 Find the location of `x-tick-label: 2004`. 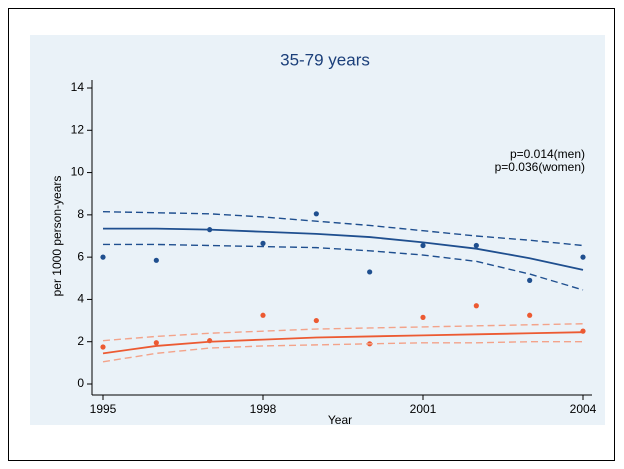

x-tick-label: 2004 is located at coordinates (583, 409).